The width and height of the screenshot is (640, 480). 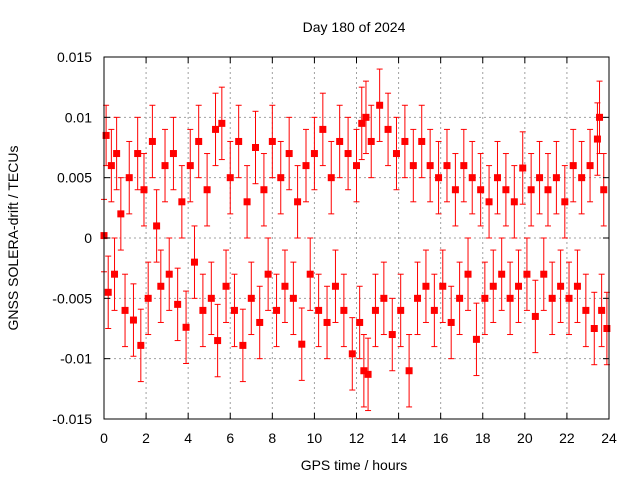 What do you see at coordinates (104, 438) in the screenshot?
I see `x-tick-label: 0` at bounding box center [104, 438].